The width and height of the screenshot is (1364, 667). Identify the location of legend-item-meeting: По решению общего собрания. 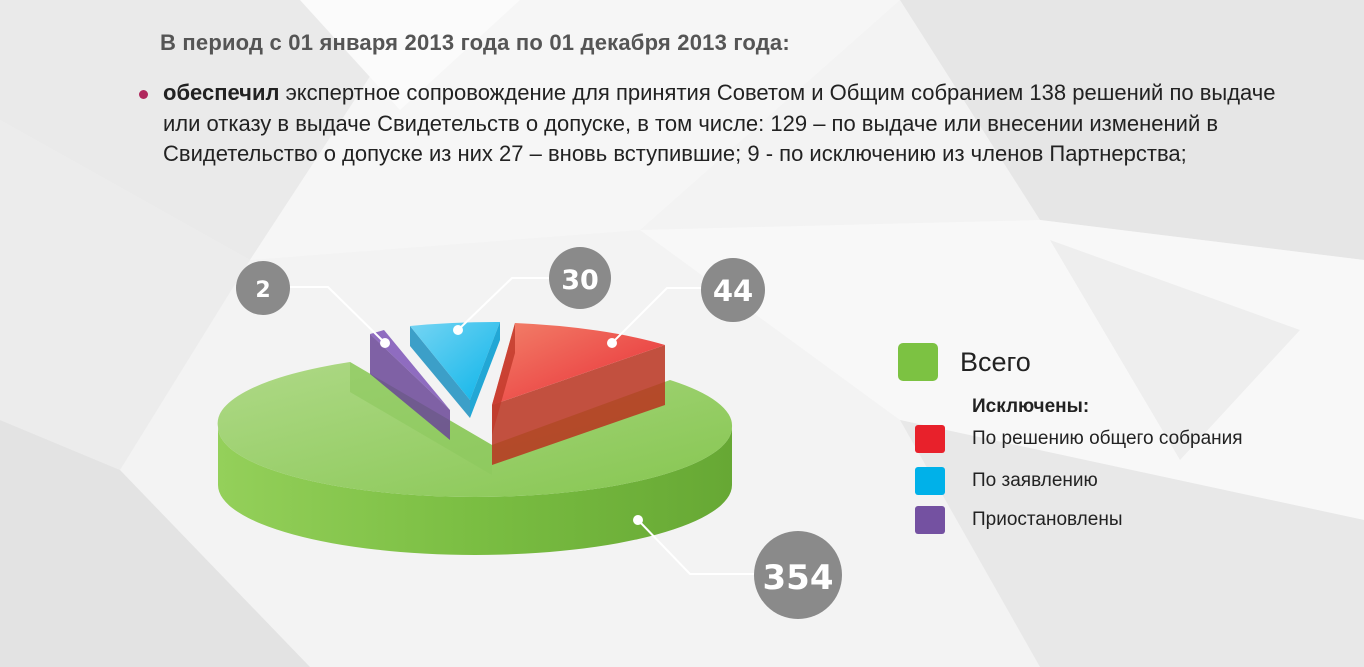
(1079, 439).